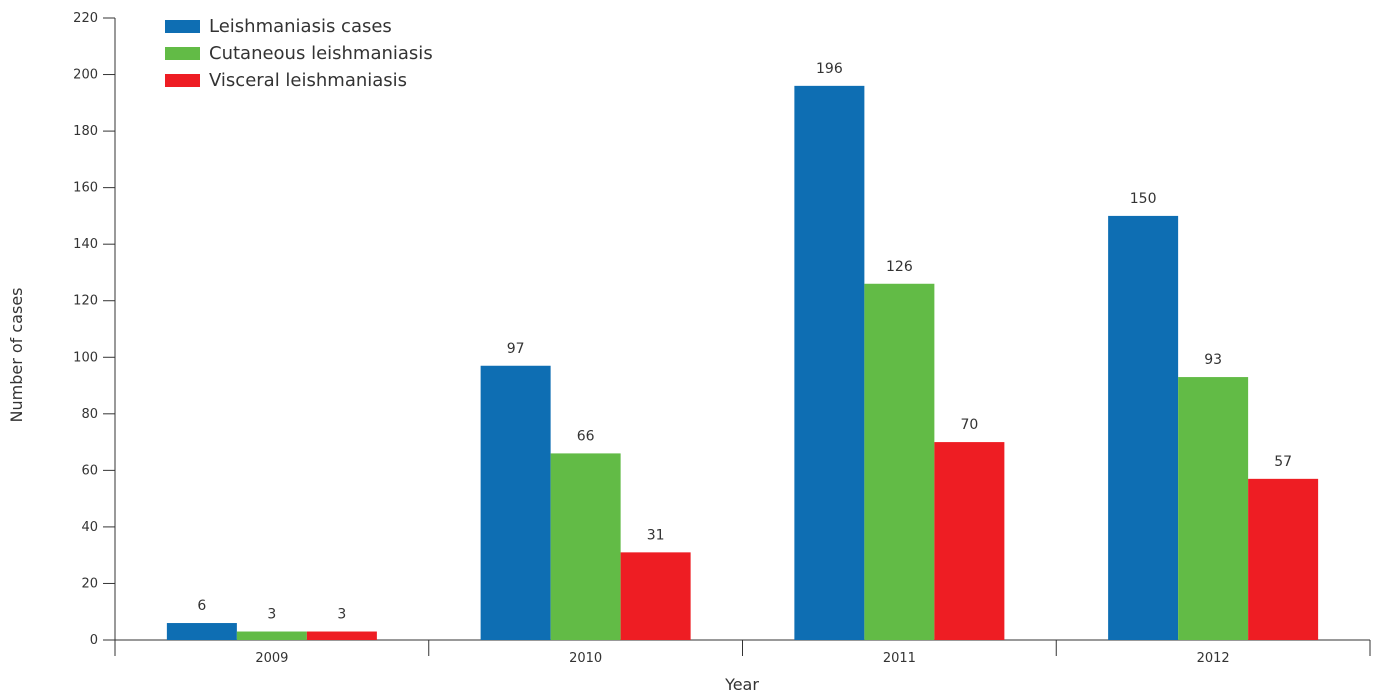  I want to click on y-tick-label: 160, so click(85, 188).